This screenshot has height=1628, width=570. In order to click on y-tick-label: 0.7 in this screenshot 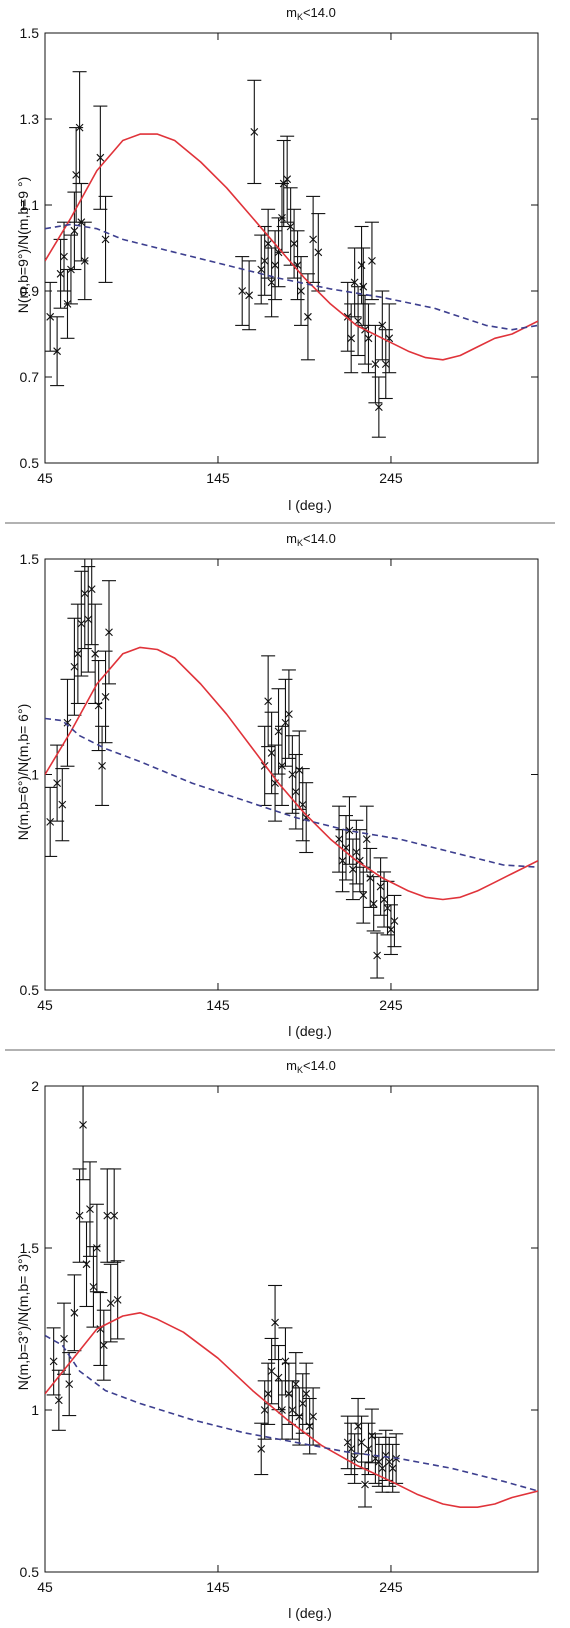, I will do `click(30, 377)`.